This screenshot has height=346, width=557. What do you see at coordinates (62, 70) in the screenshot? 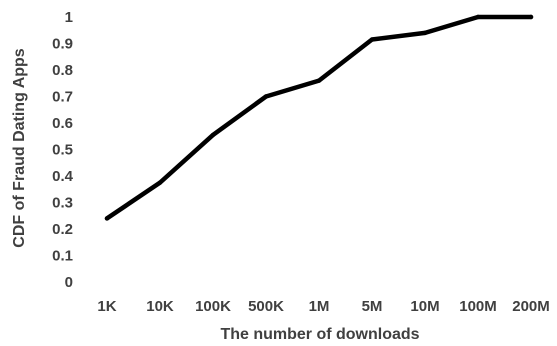
I see `y-tick-label: 0.8` at bounding box center [62, 70].